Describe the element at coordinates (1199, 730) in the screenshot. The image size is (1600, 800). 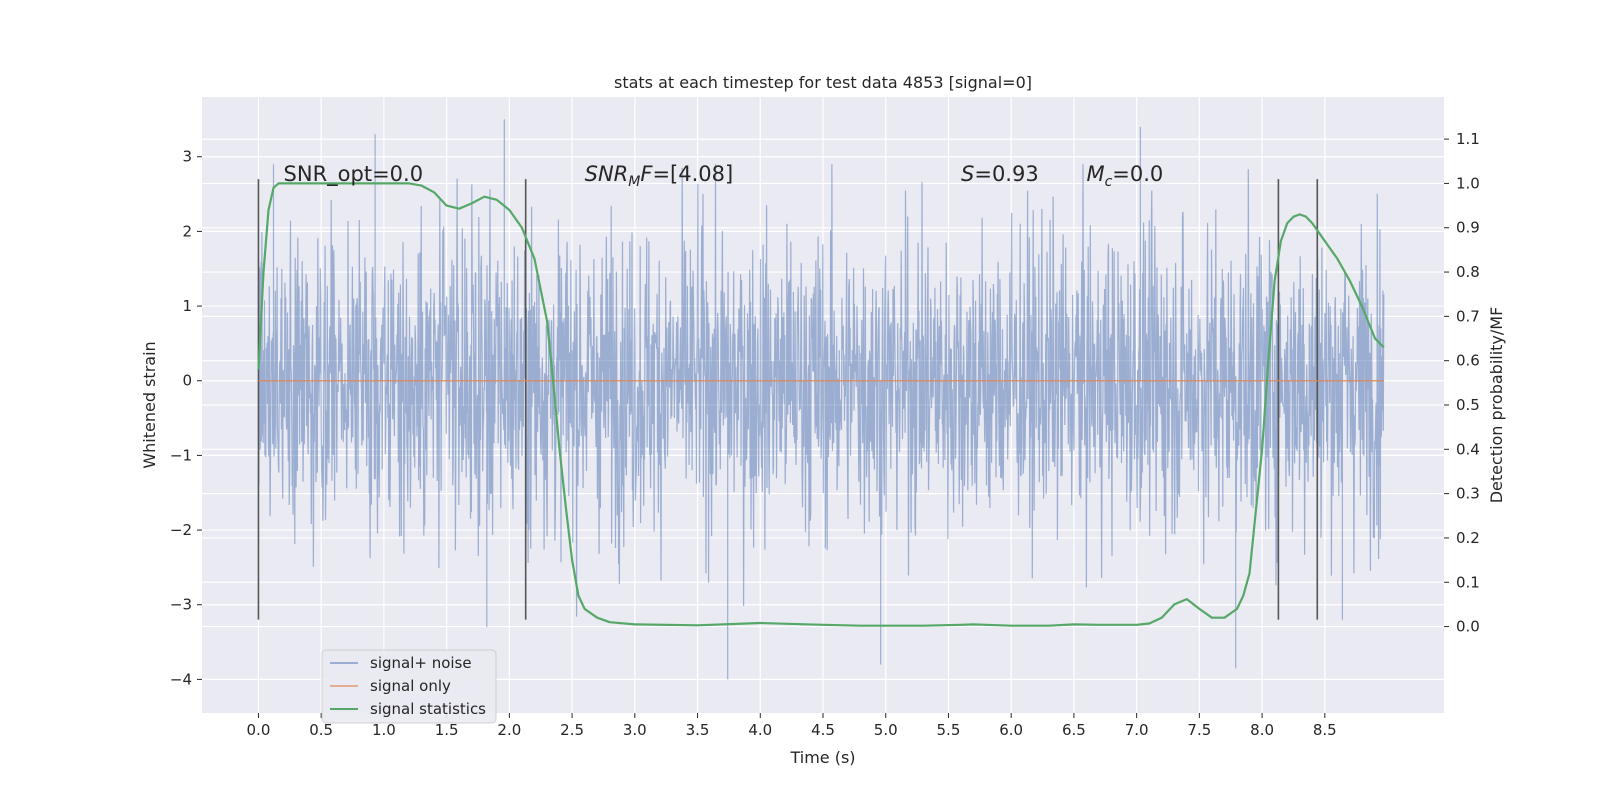
I see `x-tick-label-15: 7.5` at that location.